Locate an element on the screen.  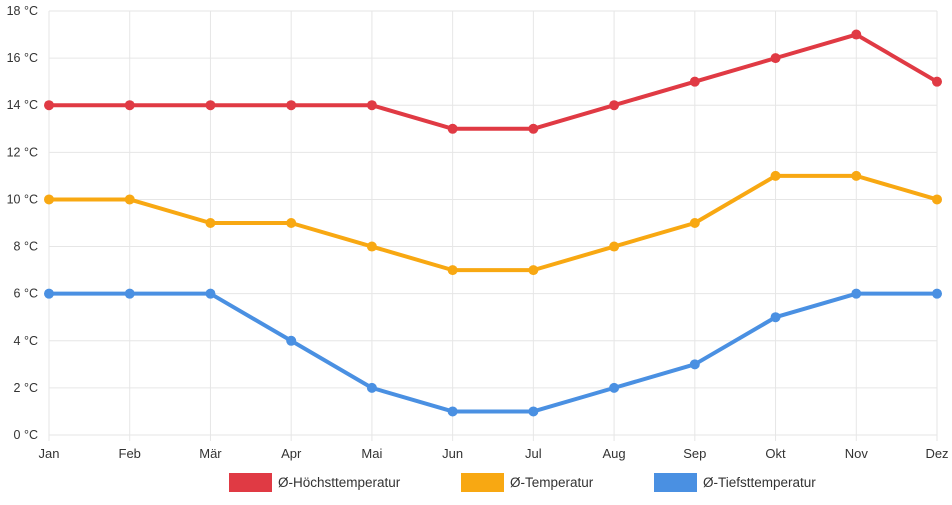
x-tick-label: Mai is located at coordinates (371, 453).